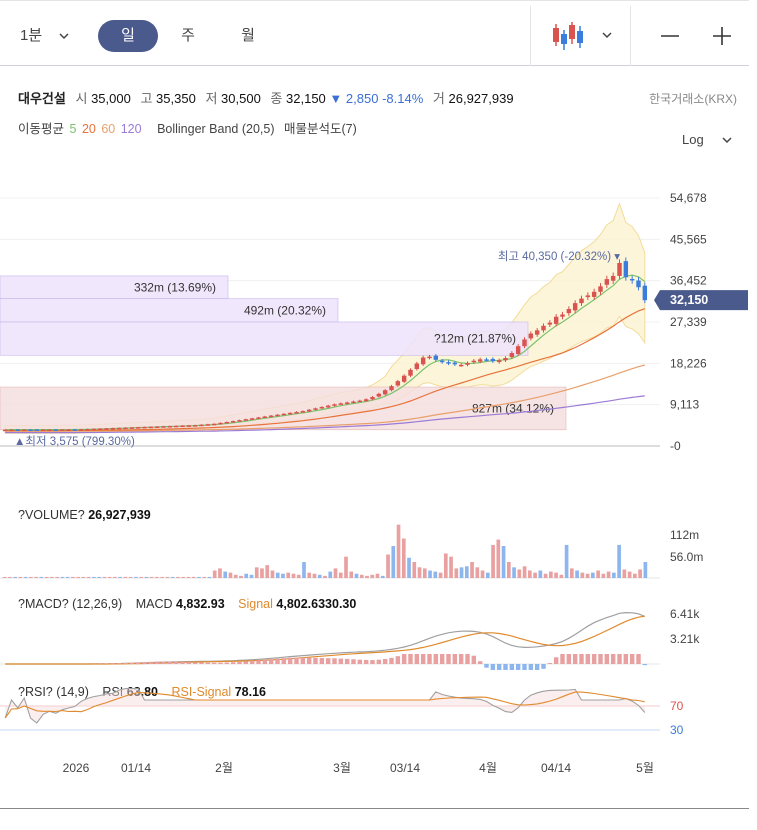  What do you see at coordinates (55, 36) in the screenshot?
I see `interval-select: 1분` at bounding box center [55, 36].